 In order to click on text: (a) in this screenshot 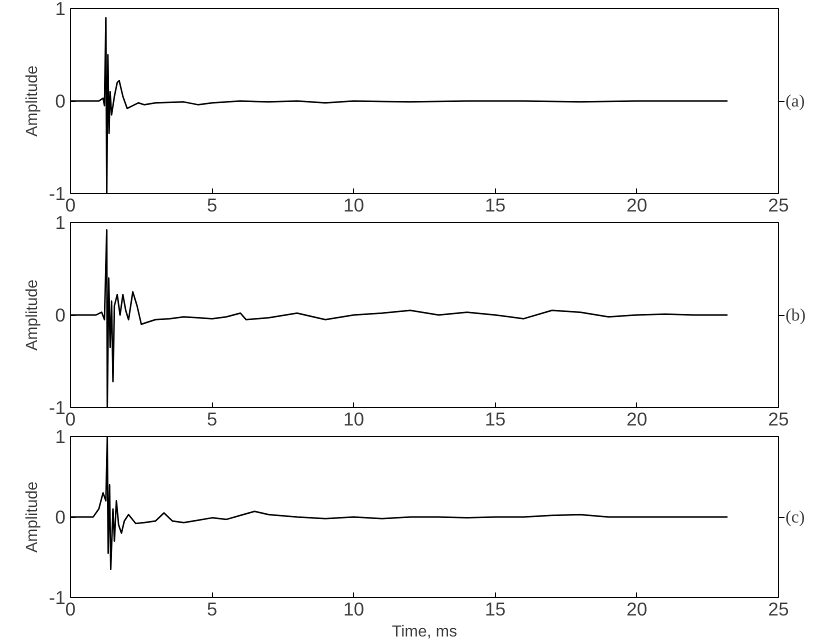, I will do `click(795, 101)`.